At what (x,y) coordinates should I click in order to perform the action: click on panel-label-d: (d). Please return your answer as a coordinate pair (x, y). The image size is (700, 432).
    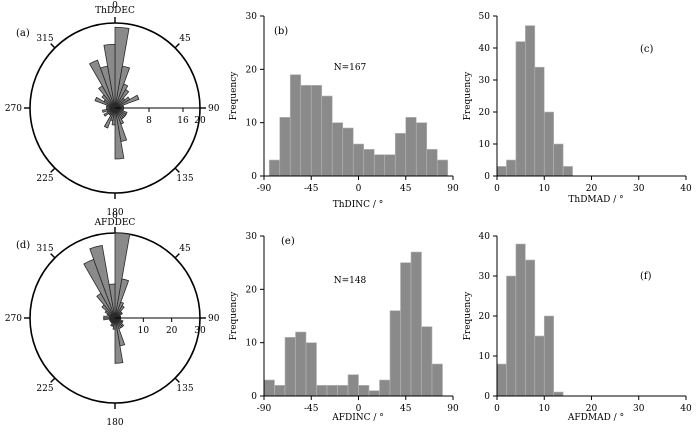
    Looking at the image, I should click on (23, 245).